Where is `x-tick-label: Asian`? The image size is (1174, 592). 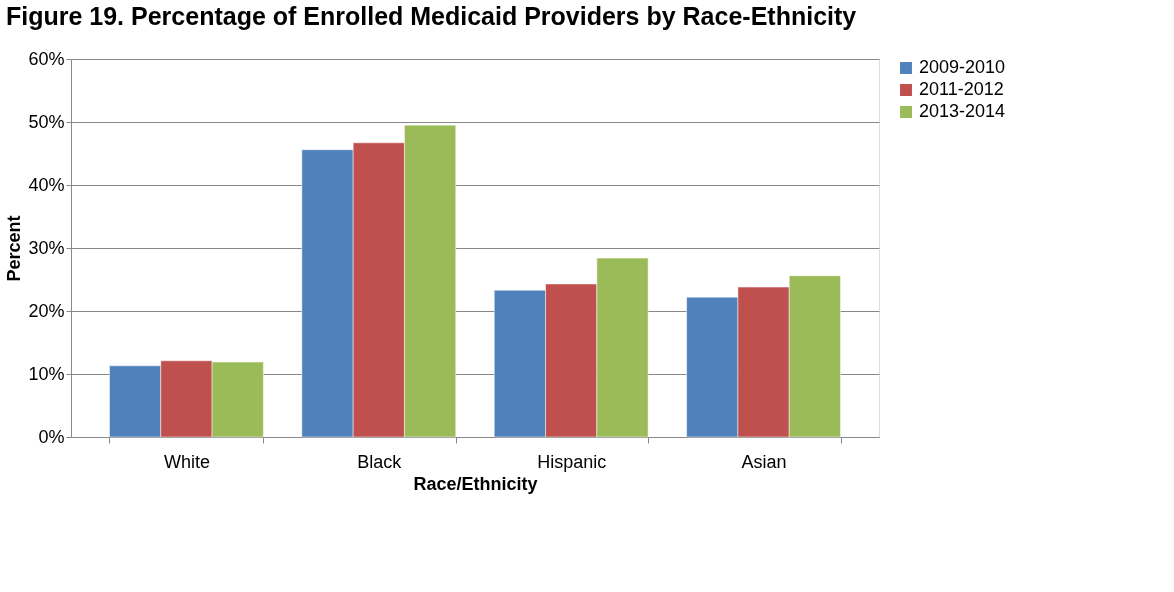
x-tick-label: Asian is located at coordinates (764, 461).